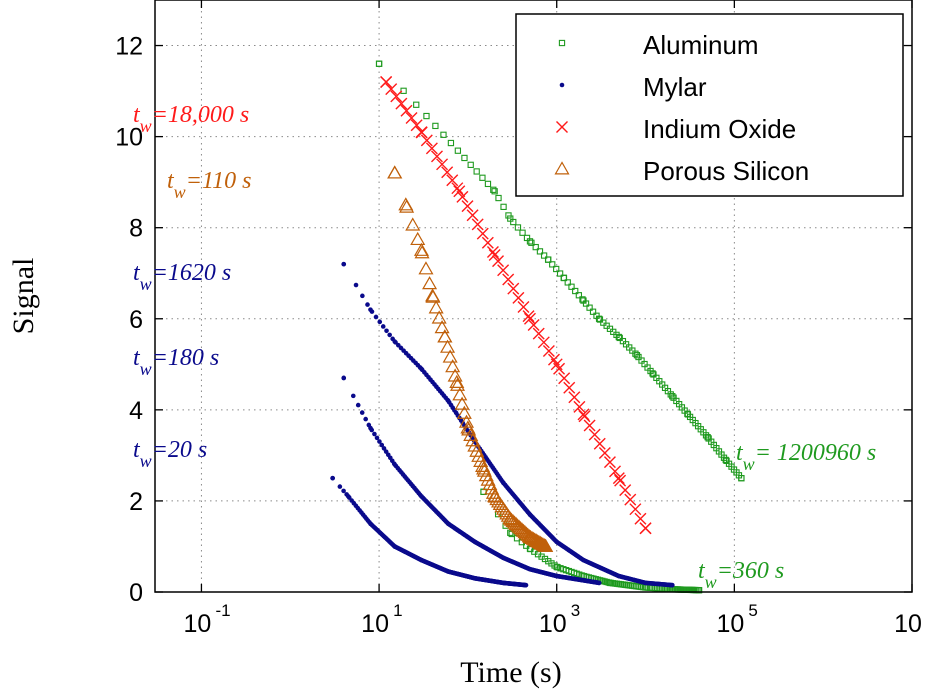  Describe the element at coordinates (752, 610) in the screenshot. I see `x-tick-exponent: 5` at that location.